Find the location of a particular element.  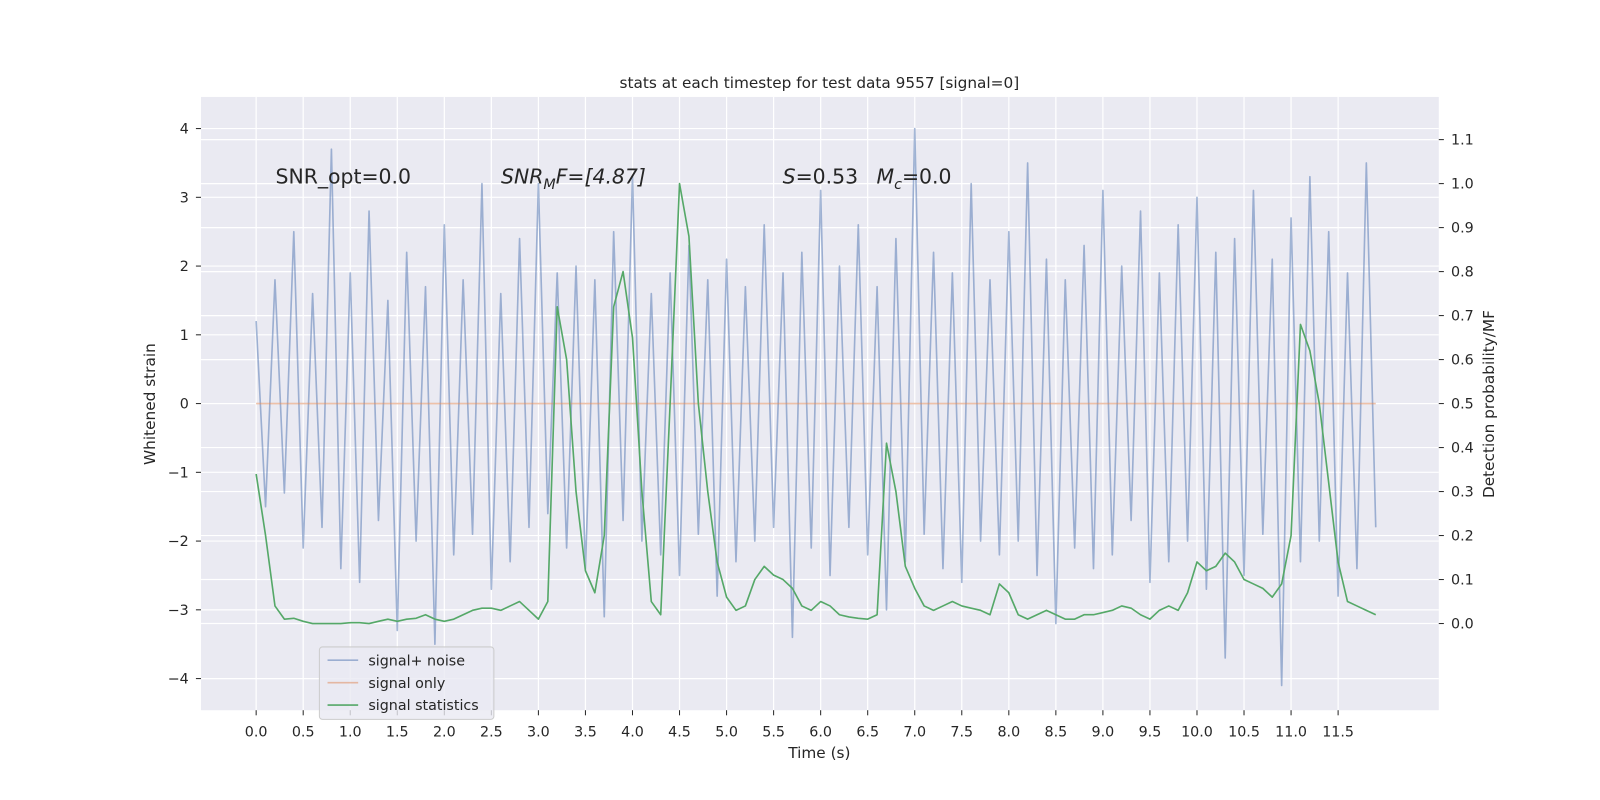

y-tick-label: −4 is located at coordinates (178, 680).